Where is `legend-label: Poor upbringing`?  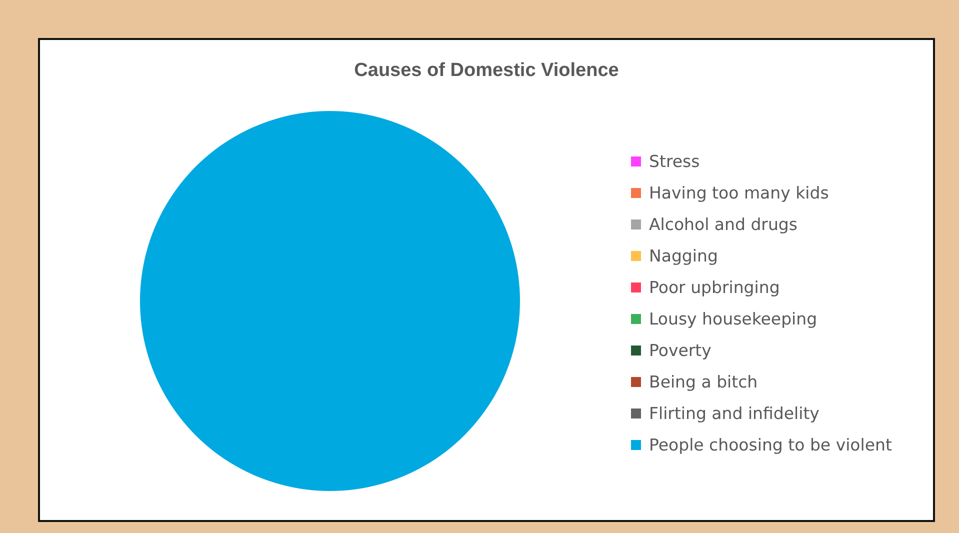
legend-label: Poor upbringing is located at coordinates (714, 287).